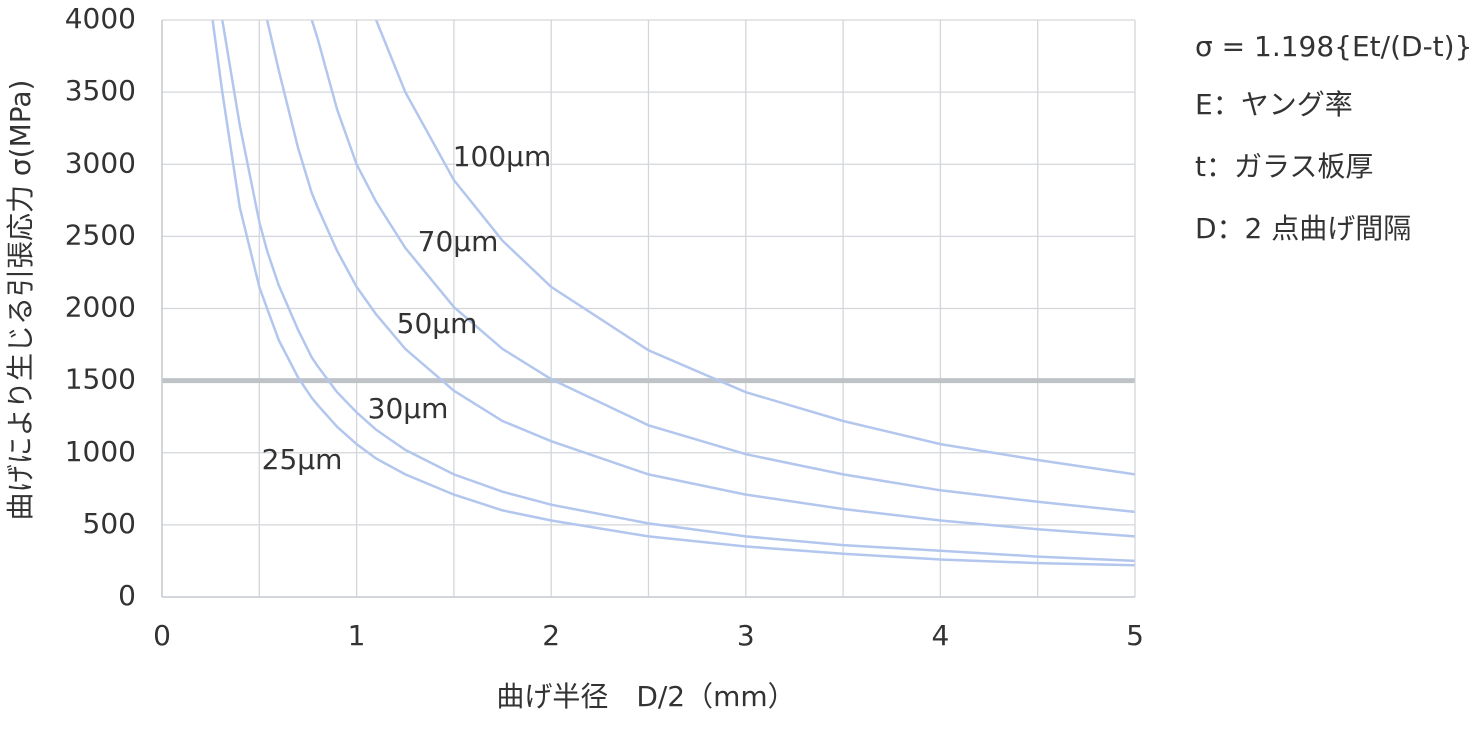 Image resolution: width=1480 pixels, height=748 pixels. I want to click on x-tick-label: 3, so click(746, 635).